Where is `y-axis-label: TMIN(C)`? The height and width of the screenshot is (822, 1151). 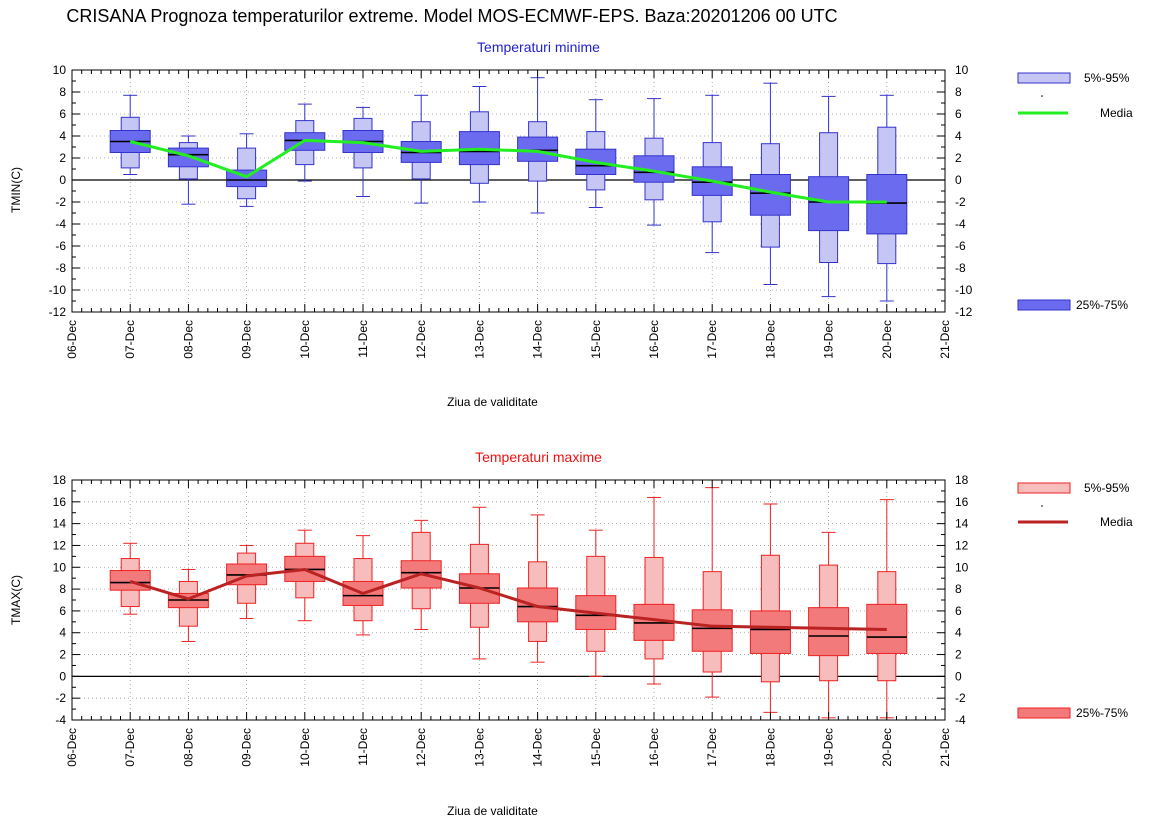 y-axis-label: TMIN(C) is located at coordinates (16, 190).